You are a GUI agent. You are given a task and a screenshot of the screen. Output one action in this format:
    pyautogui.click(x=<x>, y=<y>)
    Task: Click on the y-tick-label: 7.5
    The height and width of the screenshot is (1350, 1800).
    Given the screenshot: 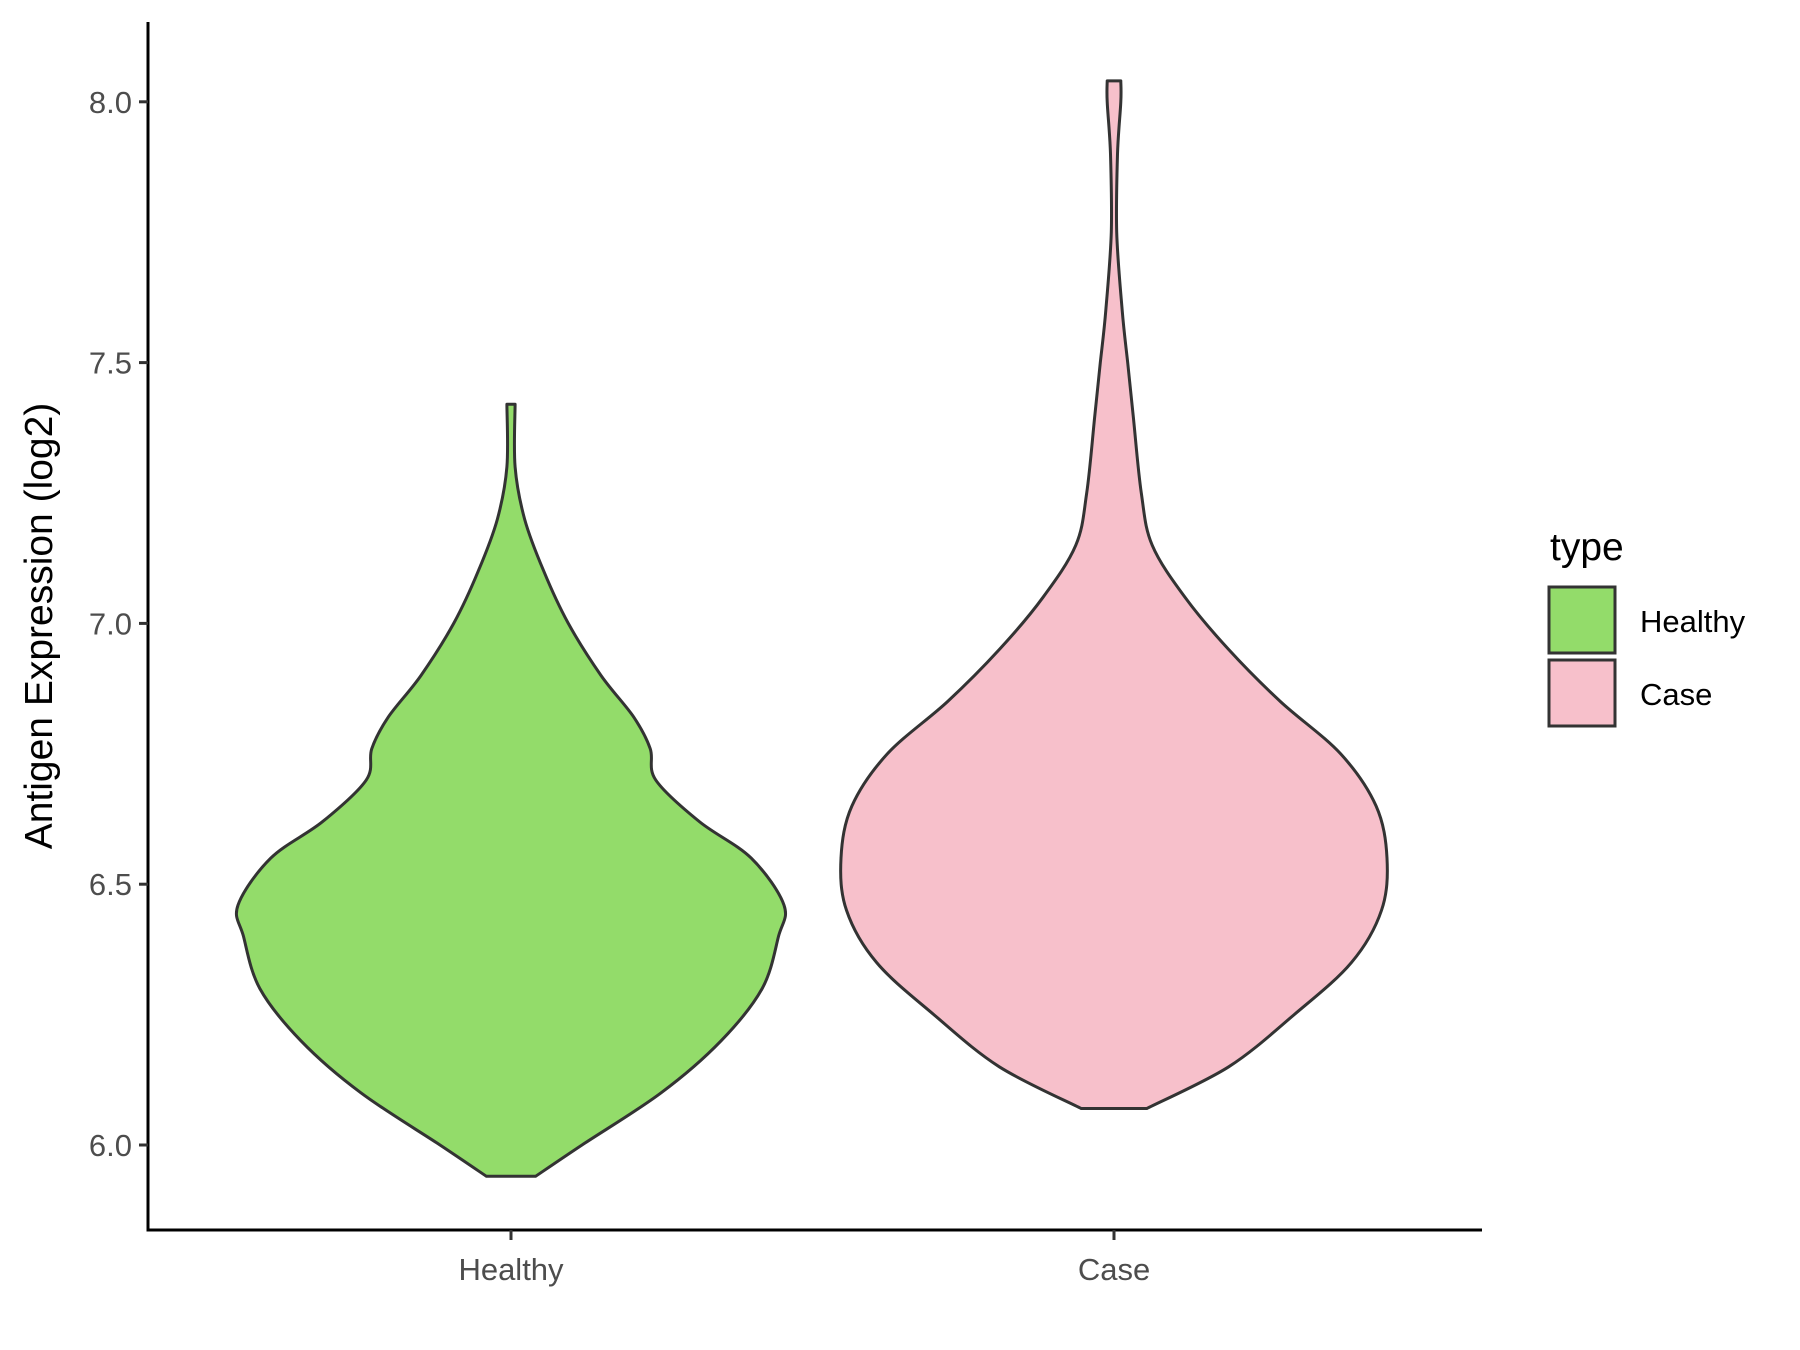 What is the action you would take?
    pyautogui.click(x=110, y=363)
    